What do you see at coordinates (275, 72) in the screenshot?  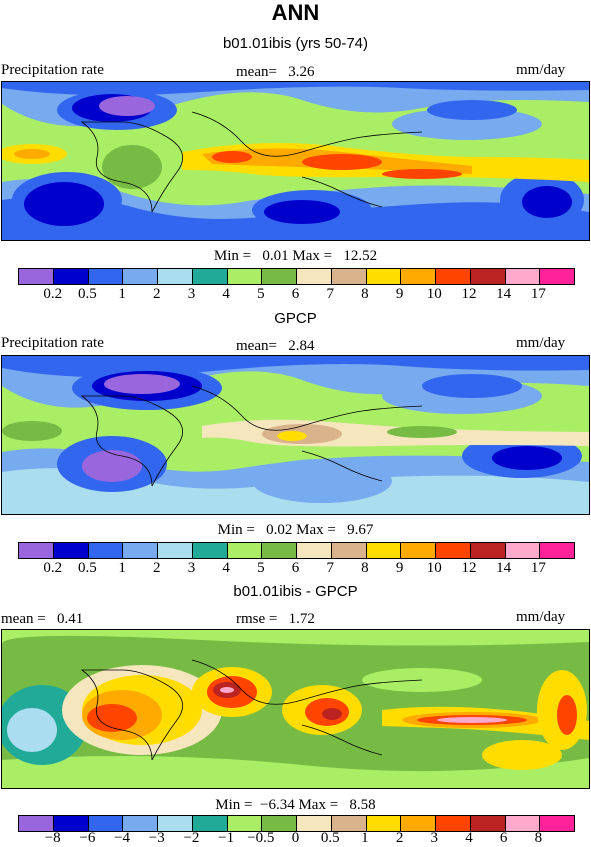 I see `panel-1-mean-label: mean= 3.26` at bounding box center [275, 72].